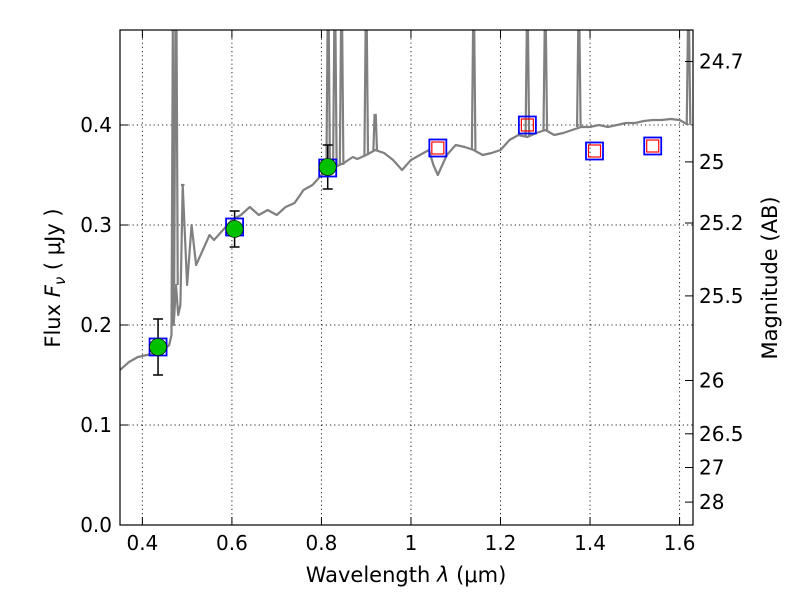 The width and height of the screenshot is (800, 600). I want to click on y-tick-label-right: 28, so click(711, 502).